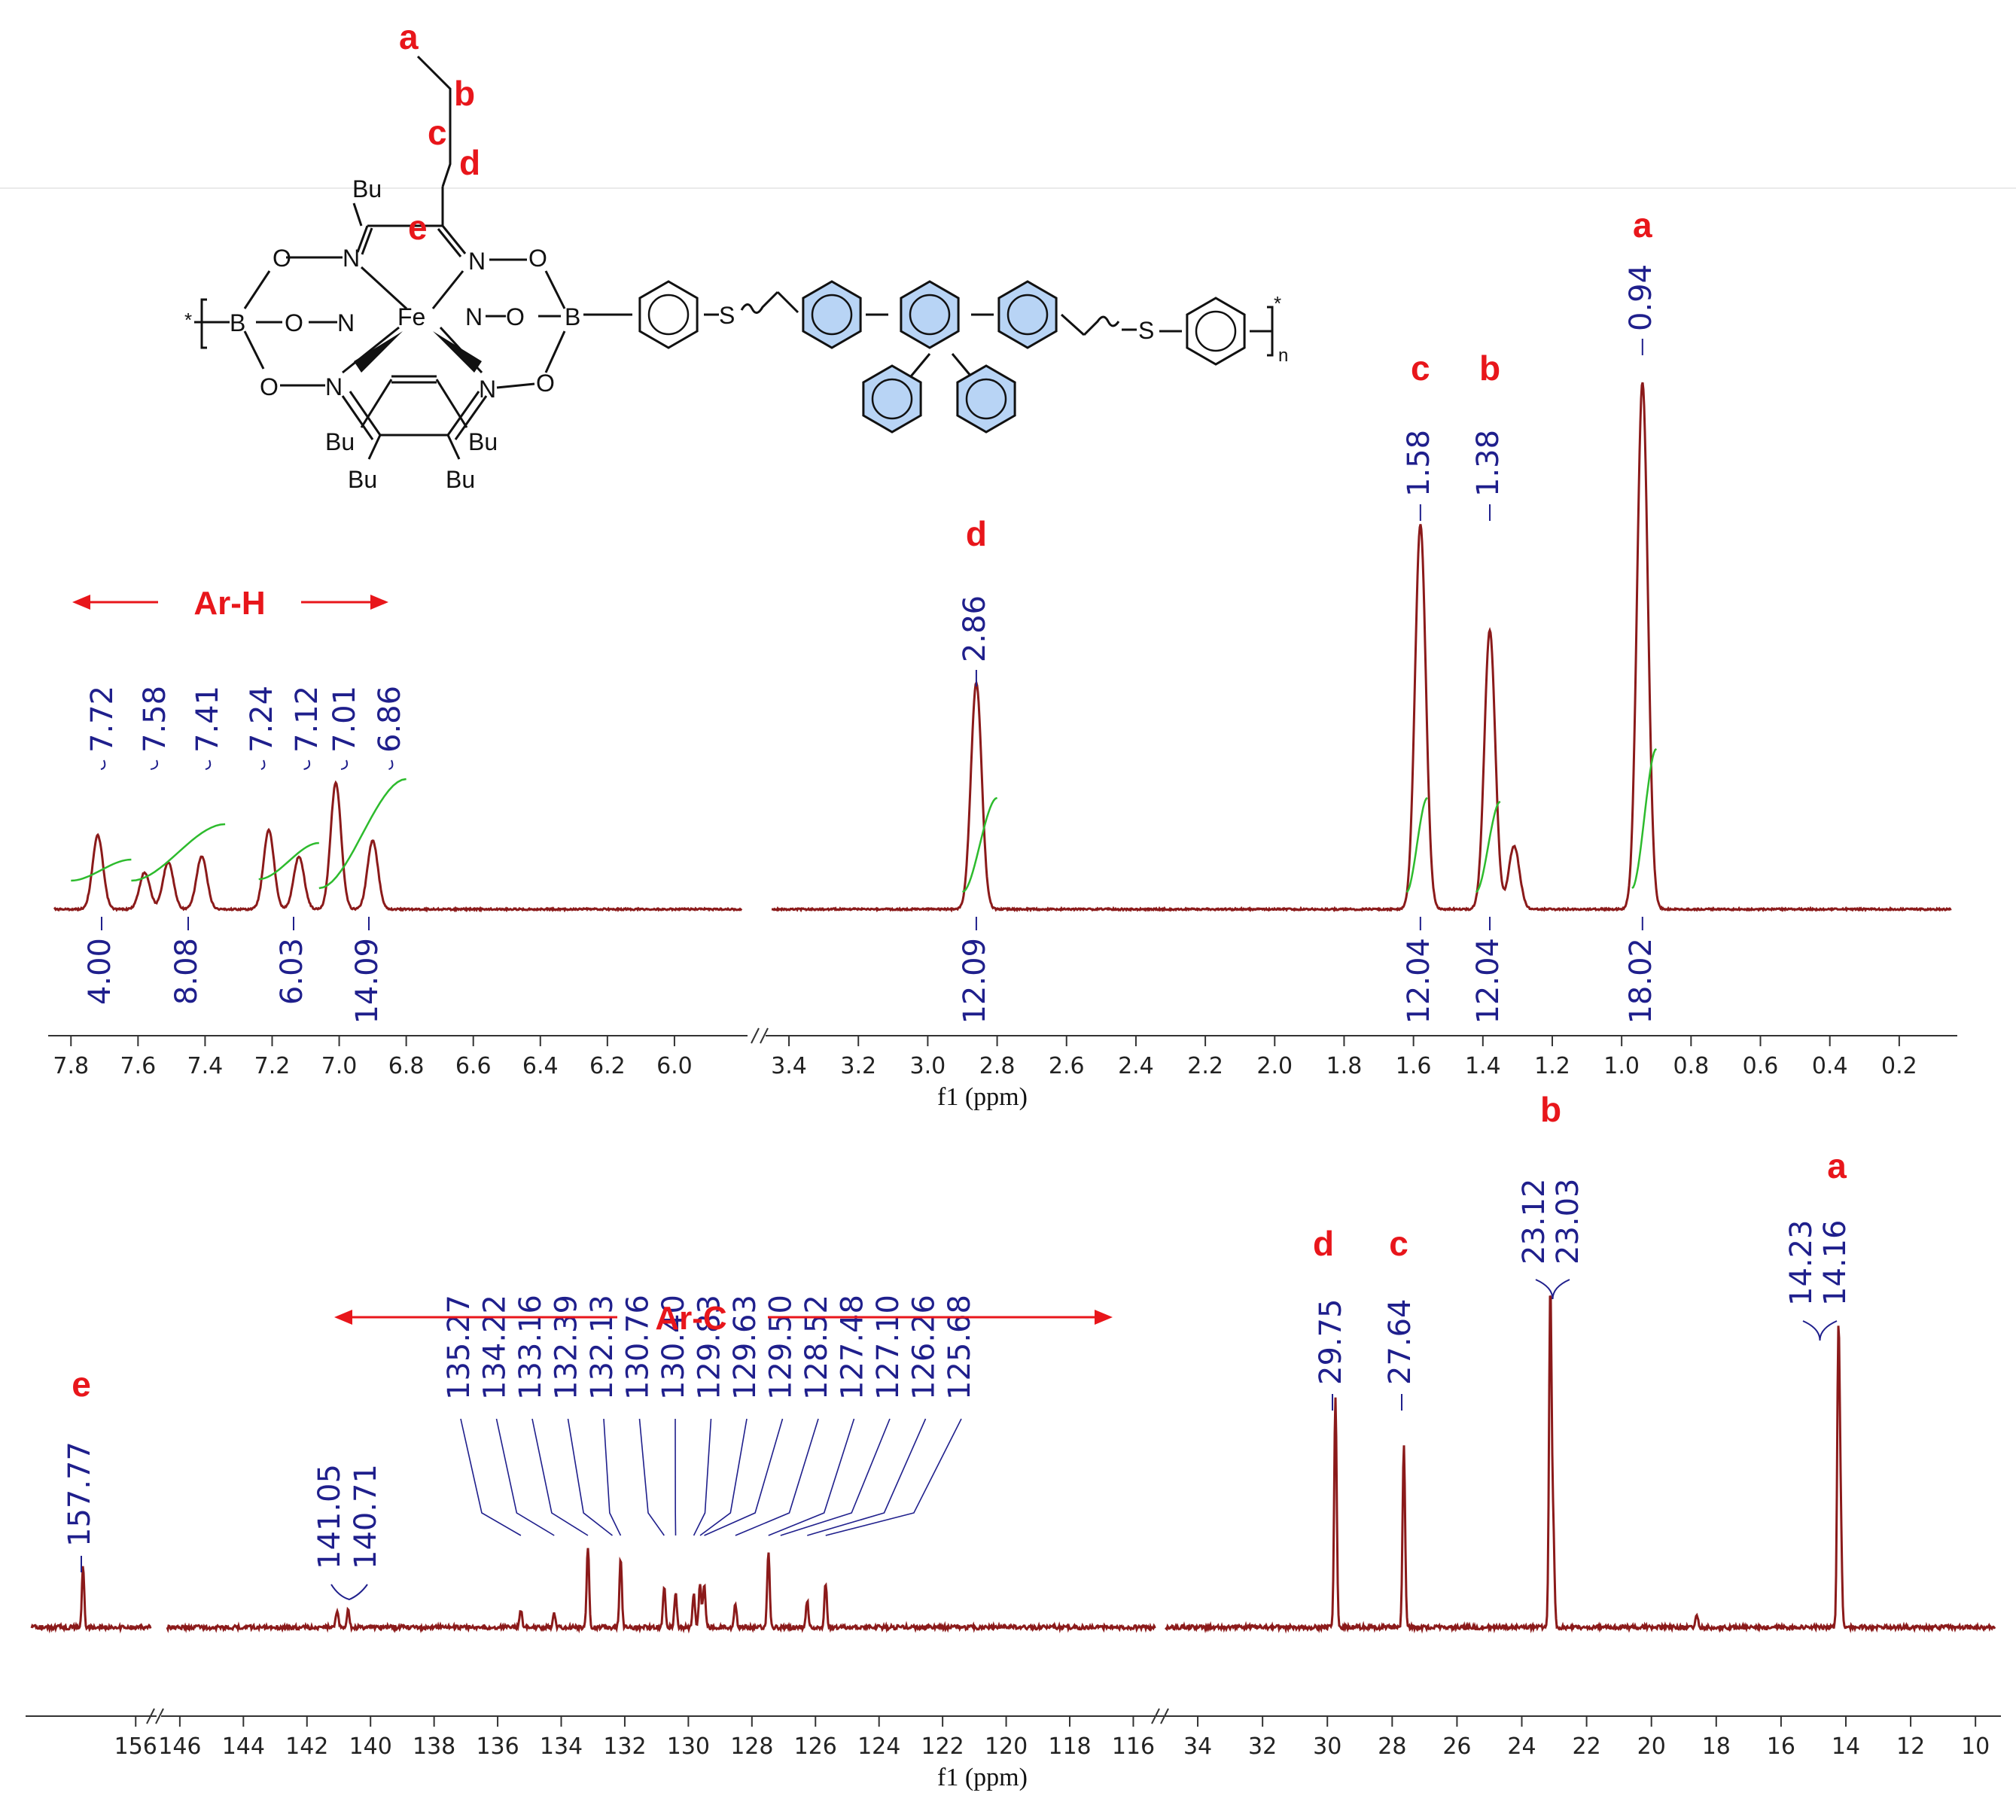 This screenshot has width=2016, height=1820. Describe the element at coordinates (464, 93) in the screenshot. I see `chain-label-b: b` at that location.